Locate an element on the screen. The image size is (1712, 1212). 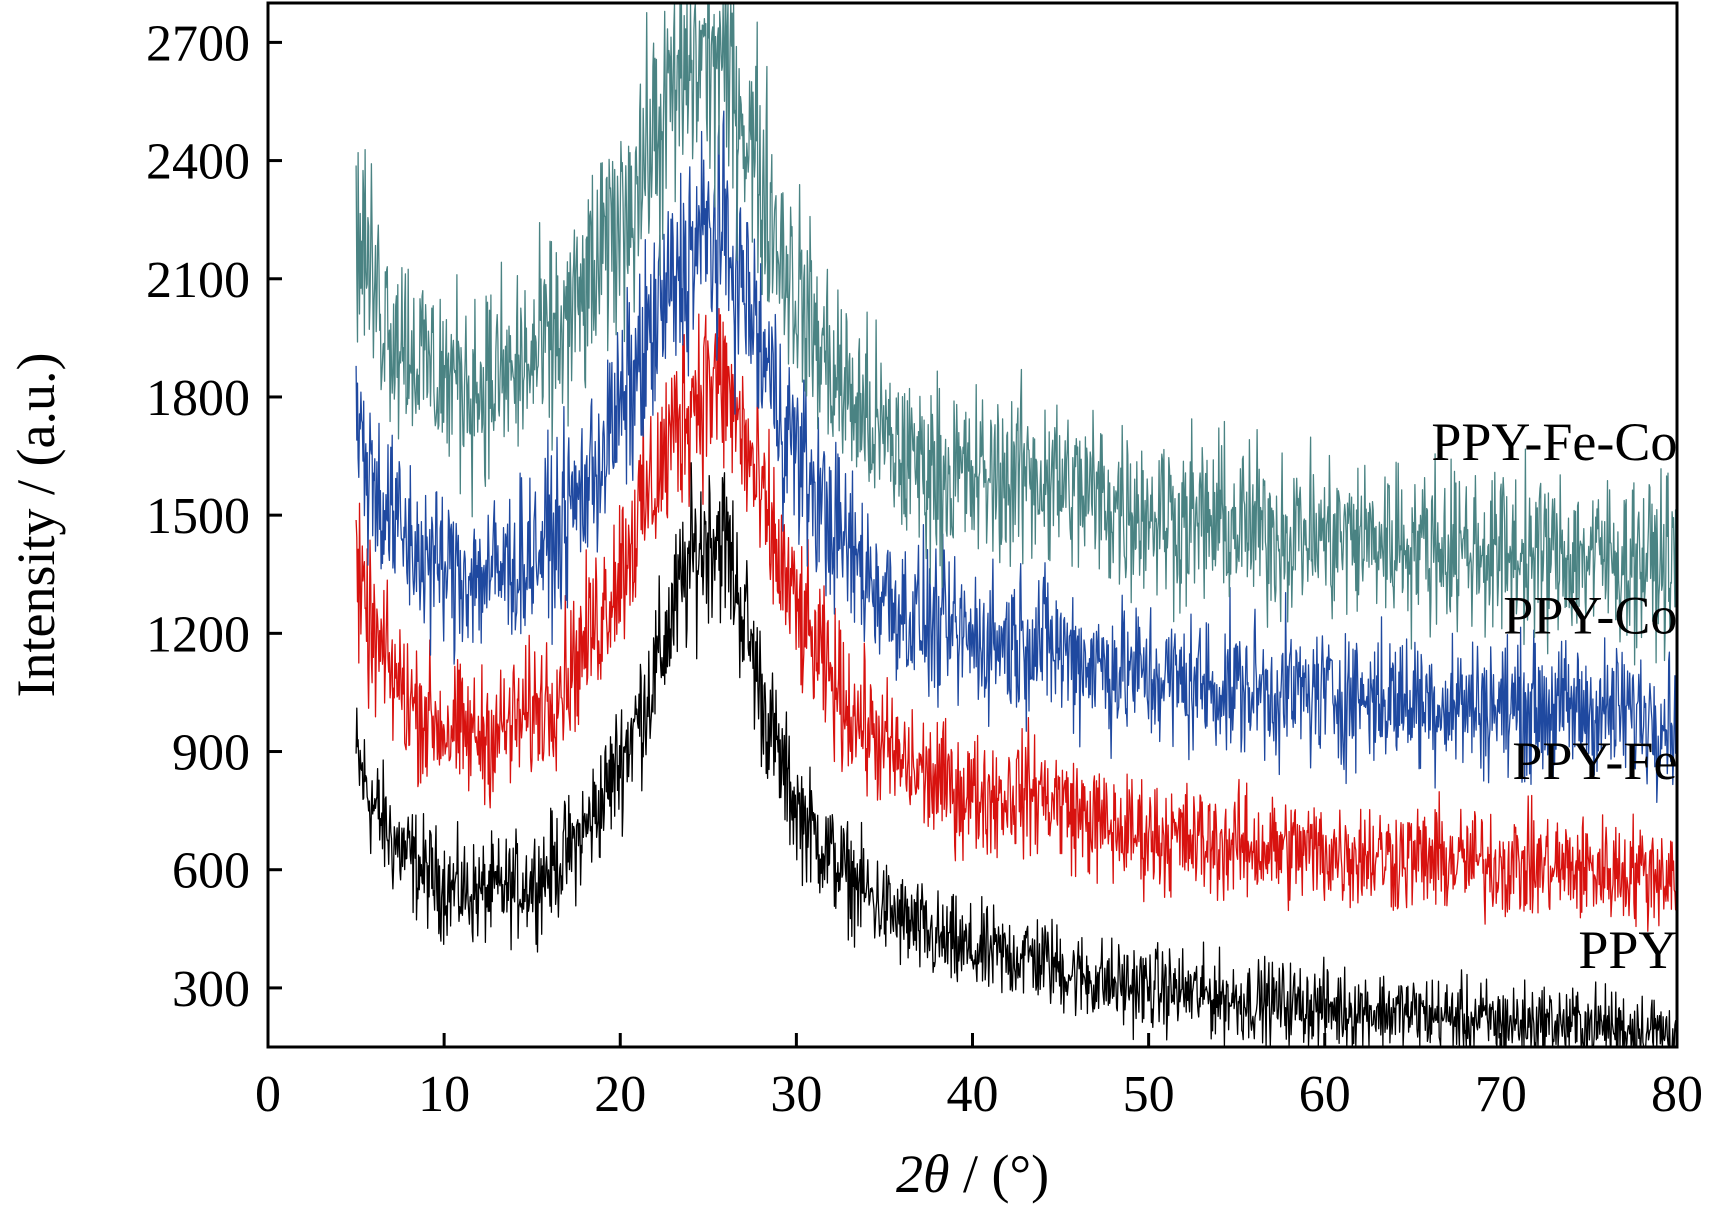
x-axis-title-var: θ is located at coordinates (936, 1174).